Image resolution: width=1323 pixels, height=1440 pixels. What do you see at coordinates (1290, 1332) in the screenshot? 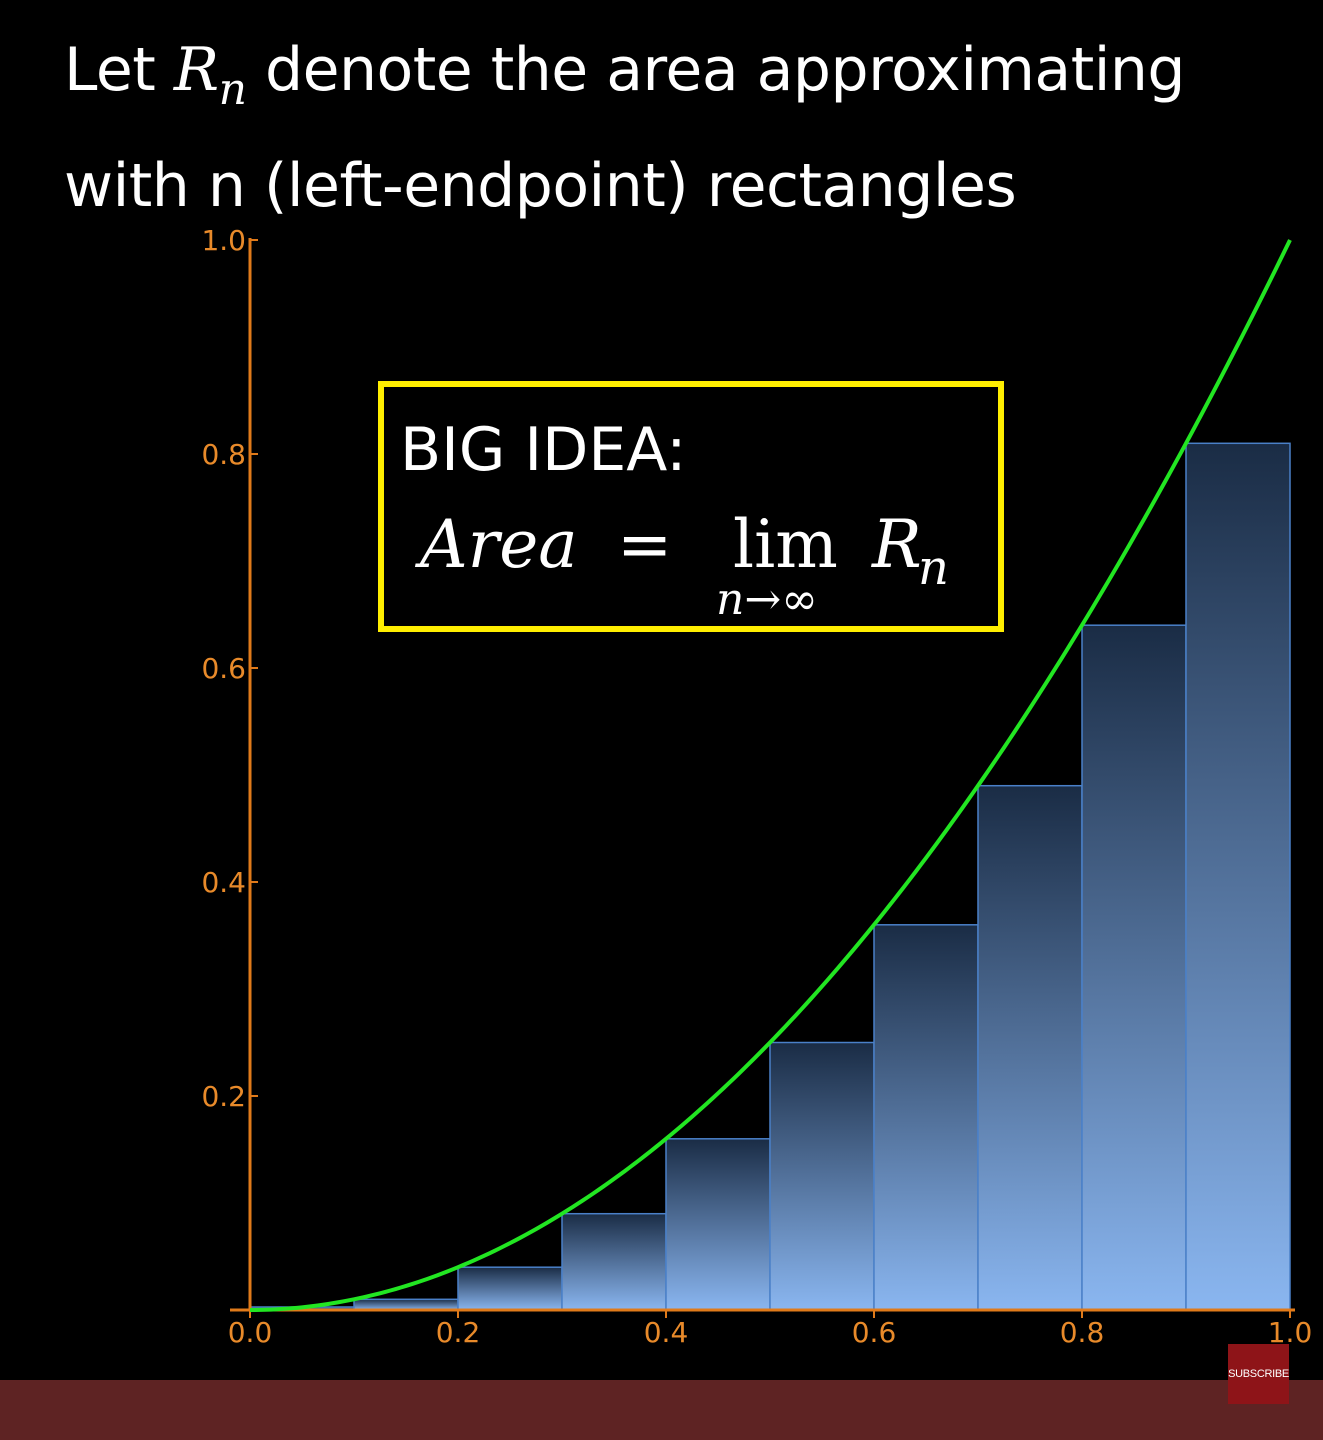
I see `x-tick-label-5: 1.0` at bounding box center [1290, 1332].